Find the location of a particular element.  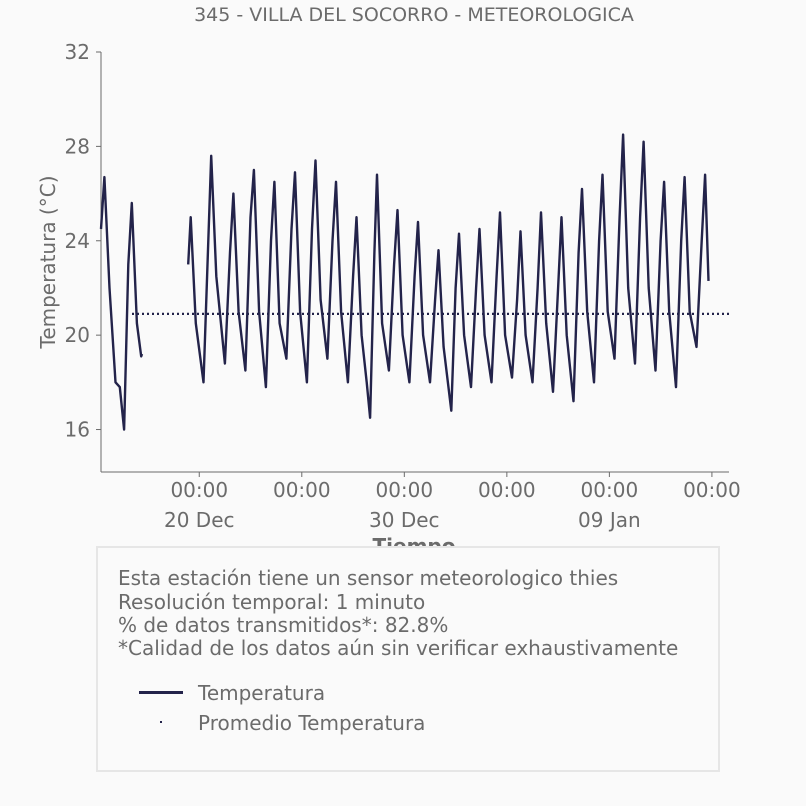

temperature-series-line is located at coordinates (121, 303).